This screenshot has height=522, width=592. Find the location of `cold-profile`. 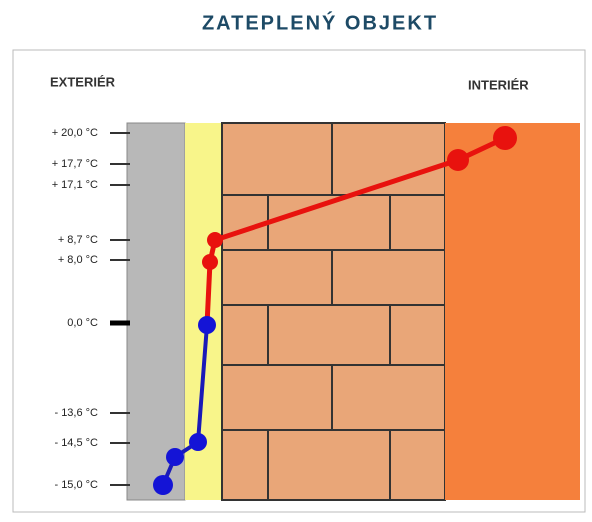

cold-profile is located at coordinates (185, 405).